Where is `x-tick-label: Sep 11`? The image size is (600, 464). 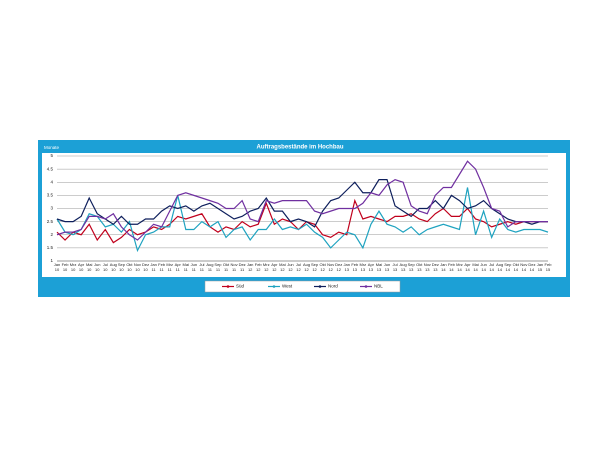
x-tick-label: Sep 11 is located at coordinates (218, 267).